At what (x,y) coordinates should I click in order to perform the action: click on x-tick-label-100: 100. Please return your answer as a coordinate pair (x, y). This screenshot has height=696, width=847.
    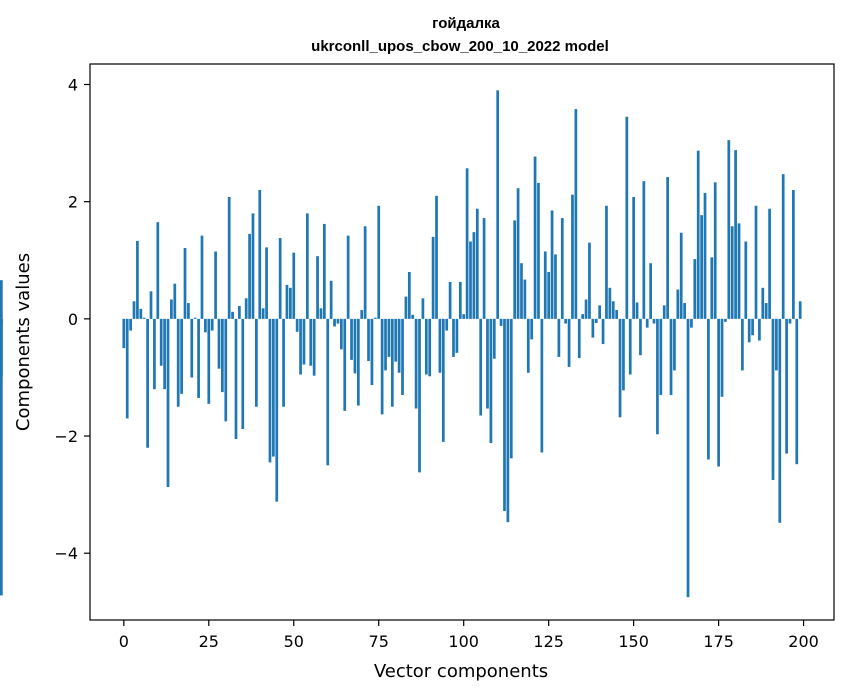
    Looking at the image, I should click on (463, 641).